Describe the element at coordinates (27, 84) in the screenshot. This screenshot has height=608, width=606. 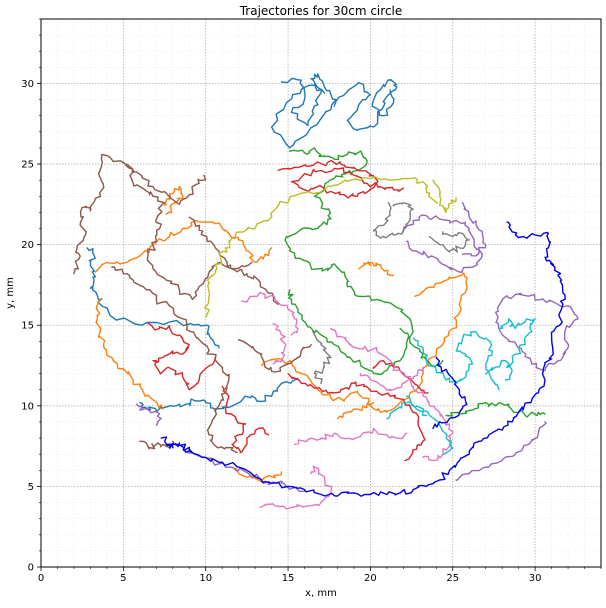
I see `y-tick-label: 30` at that location.